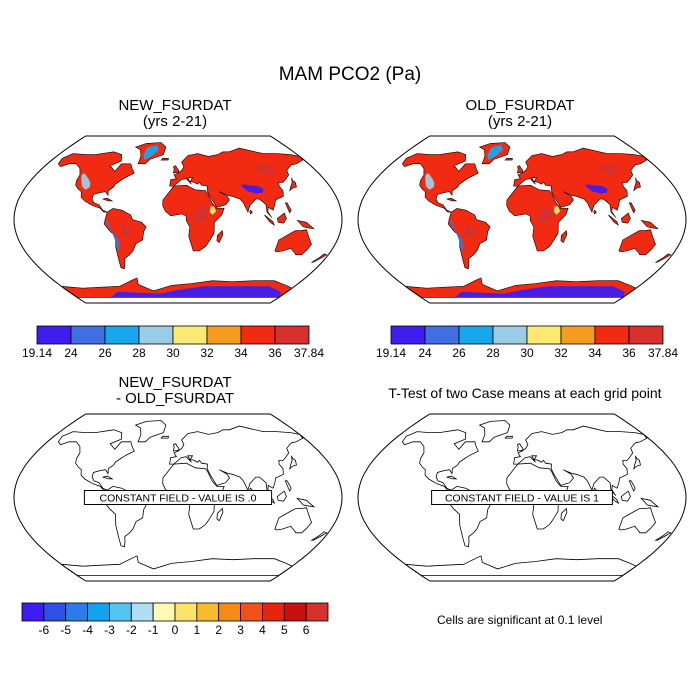 This screenshot has width=700, height=700. What do you see at coordinates (595, 212) in the screenshot?
I see `continent-sri-lanka` at bounding box center [595, 212].